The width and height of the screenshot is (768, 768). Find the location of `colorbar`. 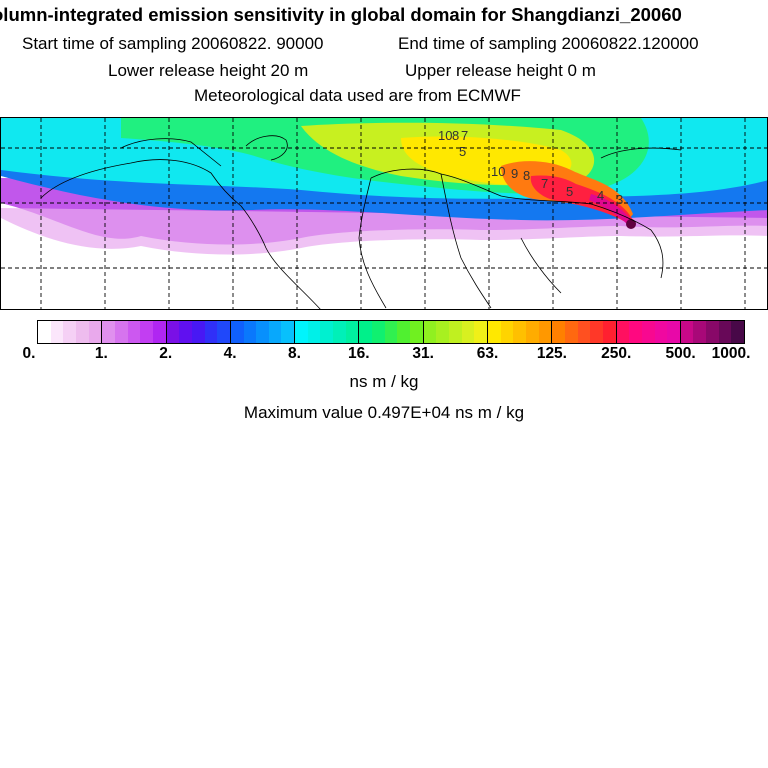

colorbar is located at coordinates (391, 332).